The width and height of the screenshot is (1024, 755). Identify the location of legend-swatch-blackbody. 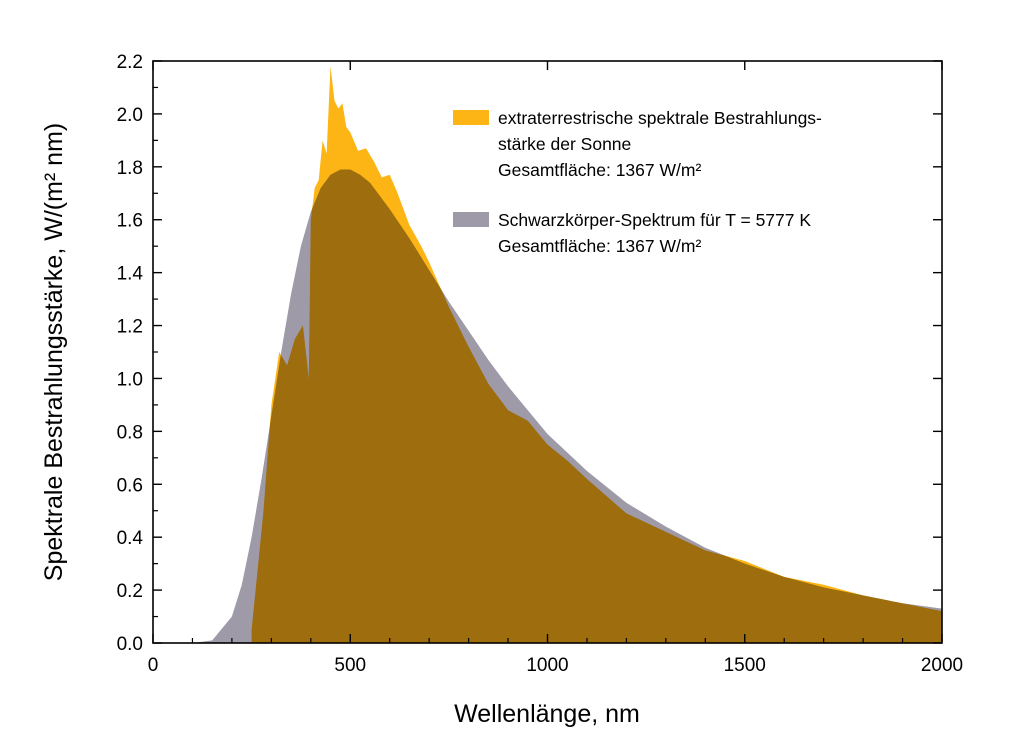
(471, 219).